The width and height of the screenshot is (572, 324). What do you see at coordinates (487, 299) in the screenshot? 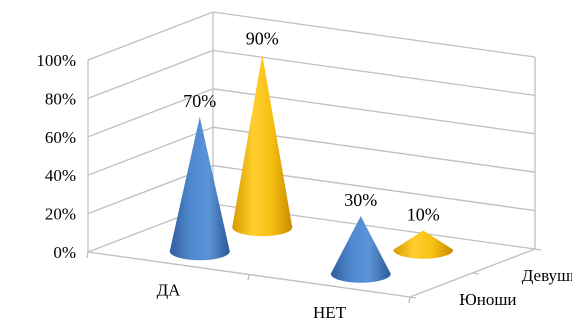
I see `series-label: Юноши` at bounding box center [487, 299].